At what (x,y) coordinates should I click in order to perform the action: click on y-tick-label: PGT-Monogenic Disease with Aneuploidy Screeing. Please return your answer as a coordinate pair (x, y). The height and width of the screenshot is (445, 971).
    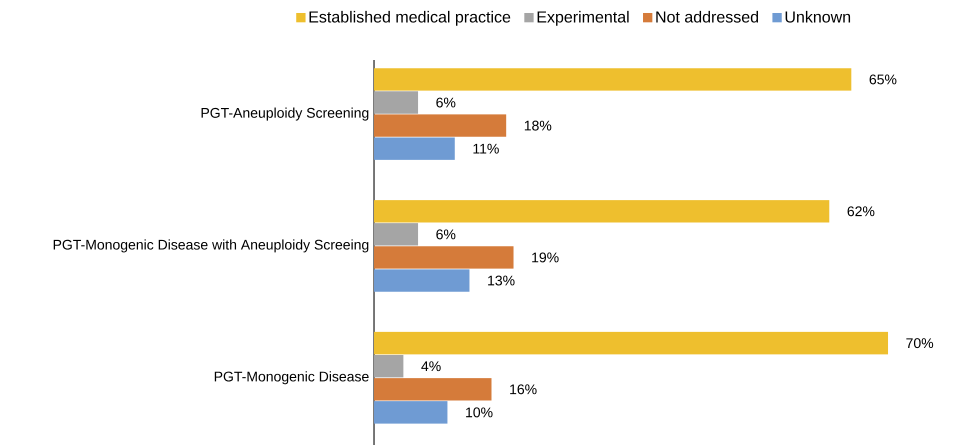
    Looking at the image, I should click on (211, 245).